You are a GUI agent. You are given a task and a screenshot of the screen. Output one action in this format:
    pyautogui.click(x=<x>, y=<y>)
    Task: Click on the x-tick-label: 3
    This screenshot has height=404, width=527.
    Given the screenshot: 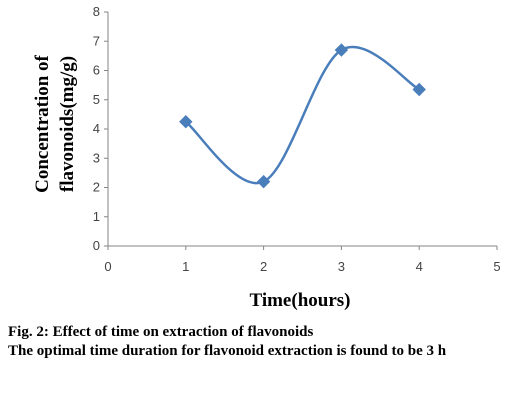 What is the action you would take?
    pyautogui.click(x=341, y=266)
    